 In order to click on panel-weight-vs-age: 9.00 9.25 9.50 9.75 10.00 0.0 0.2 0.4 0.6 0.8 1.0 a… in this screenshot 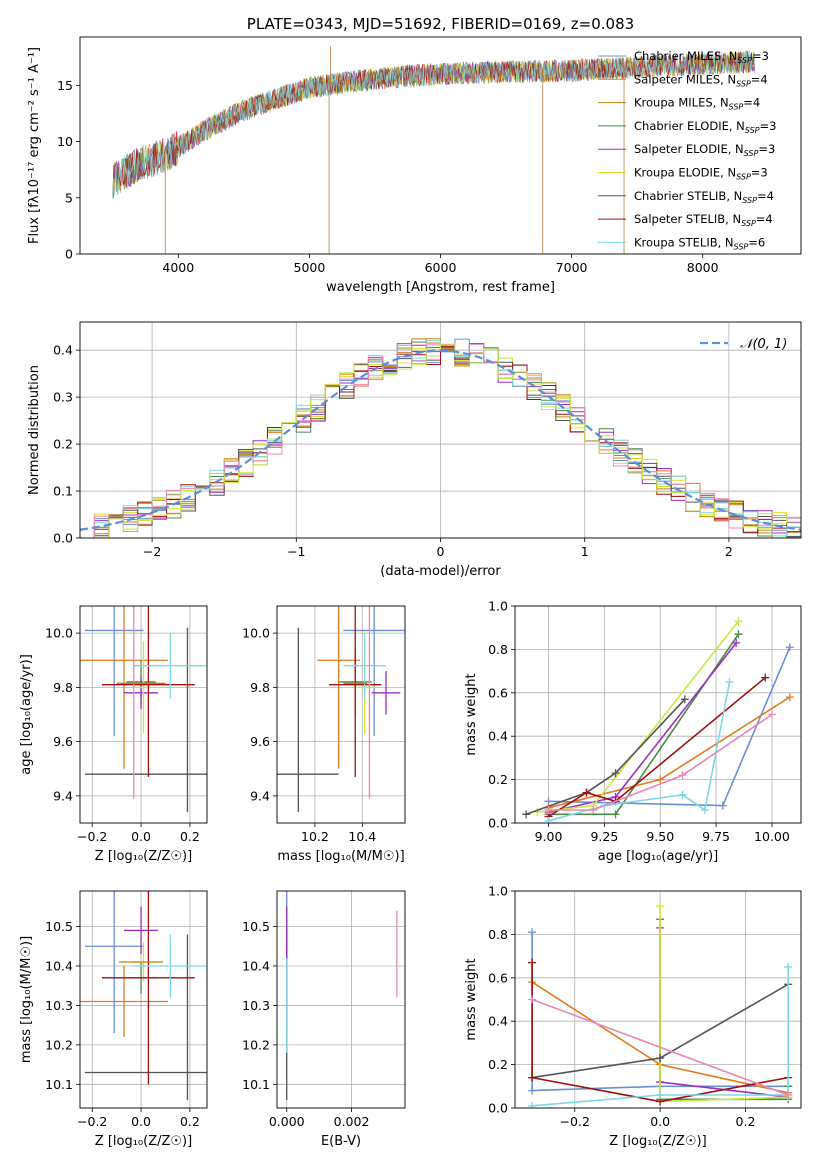, I will do `click(633, 731)`.